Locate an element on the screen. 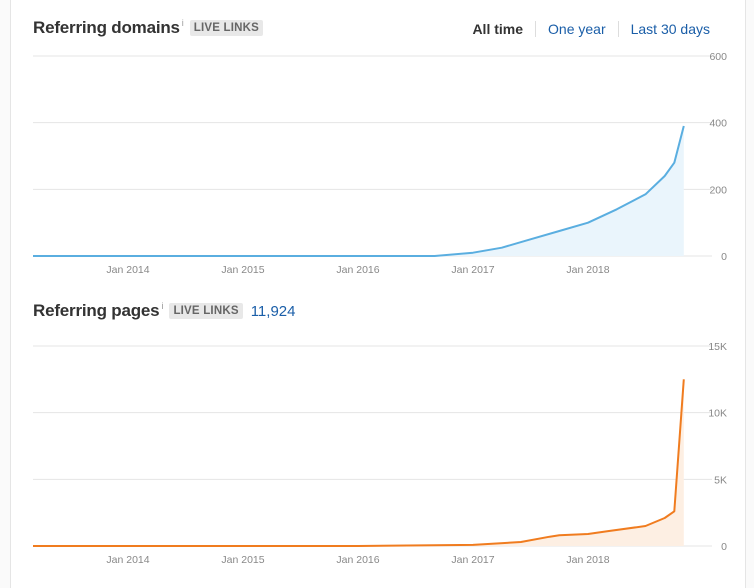  y-tick-label: 15K is located at coordinates (717, 347).